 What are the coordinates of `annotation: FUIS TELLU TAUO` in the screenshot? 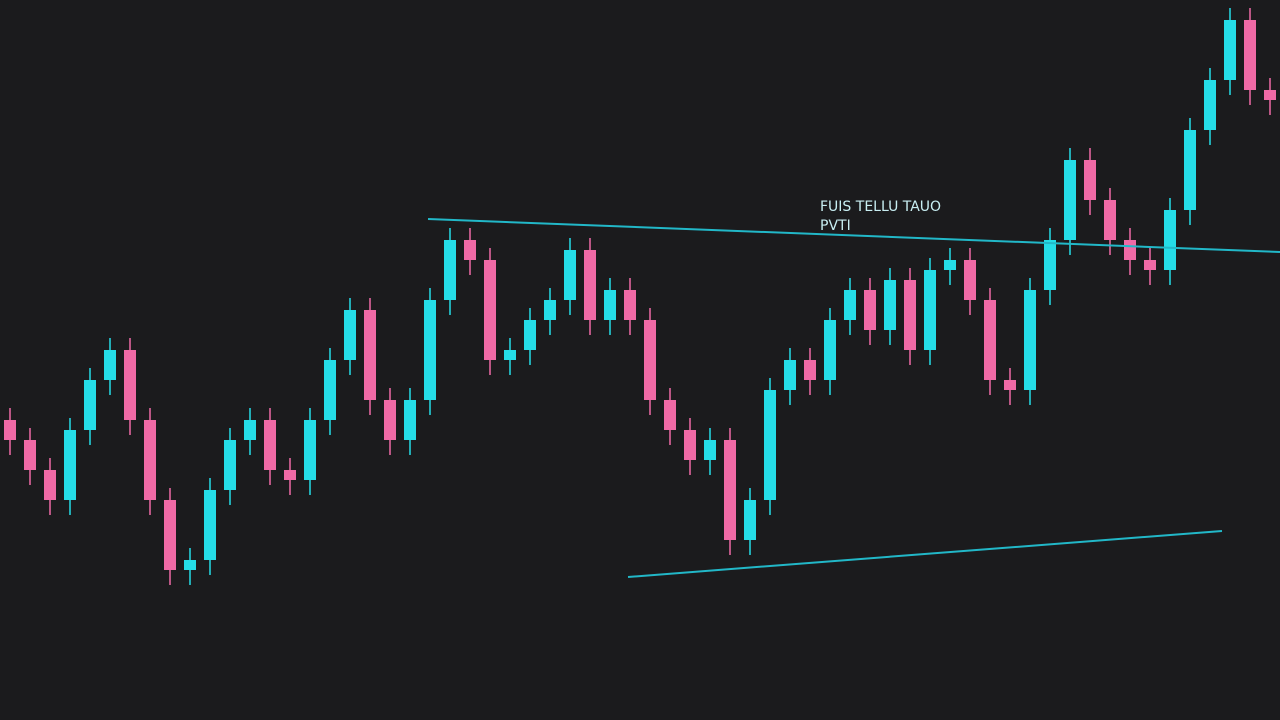 It's located at (880, 207).